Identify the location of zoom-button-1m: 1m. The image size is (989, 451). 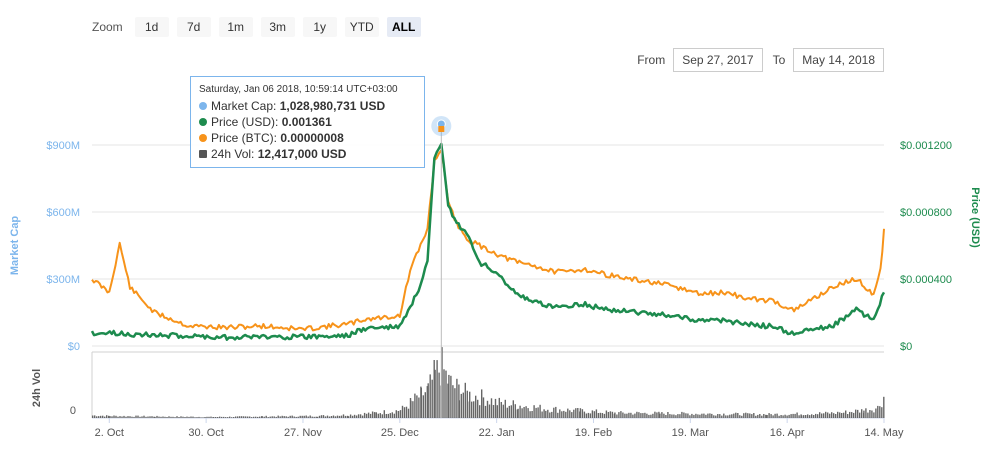
(235, 27).